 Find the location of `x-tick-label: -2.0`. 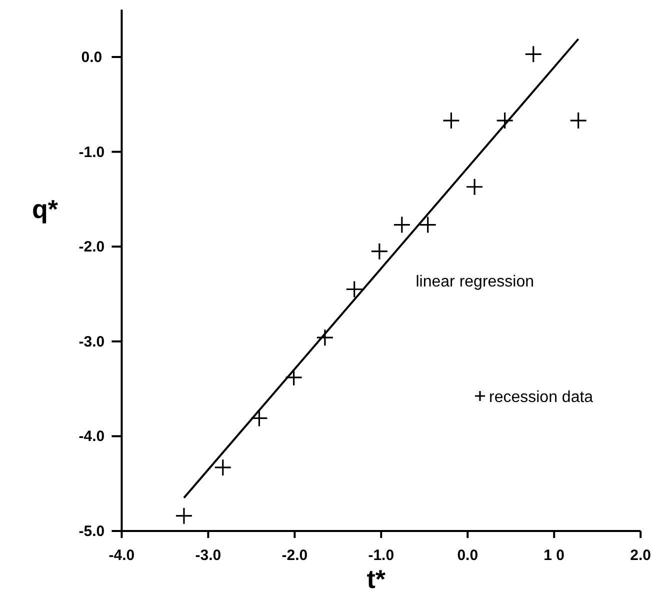

x-tick-label: -2.0 is located at coordinates (295, 555).